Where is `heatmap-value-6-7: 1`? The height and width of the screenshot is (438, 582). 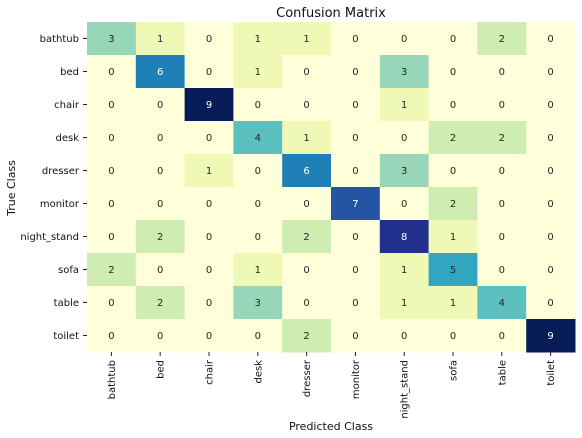 heatmap-value-6-7: 1 is located at coordinates (453, 237).